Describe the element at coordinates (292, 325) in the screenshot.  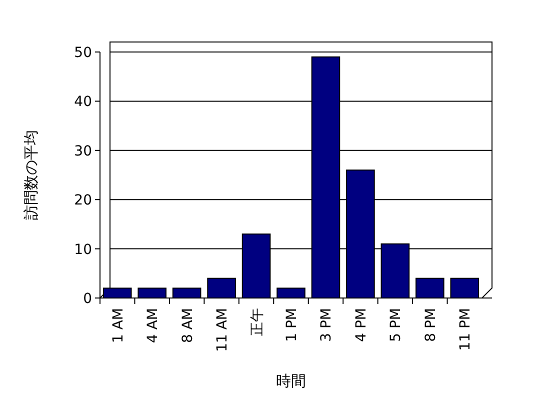
I see `x-tick-label: 1 PM` at that location.